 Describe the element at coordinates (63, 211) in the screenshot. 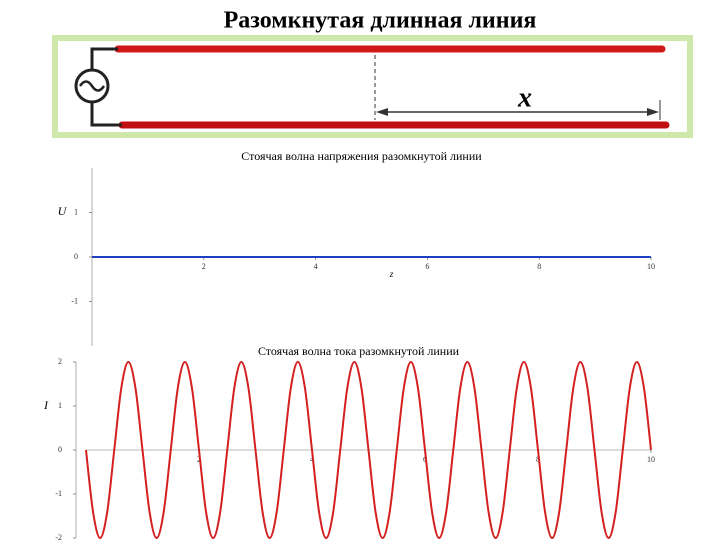

I see `y-axis-label: U` at that location.